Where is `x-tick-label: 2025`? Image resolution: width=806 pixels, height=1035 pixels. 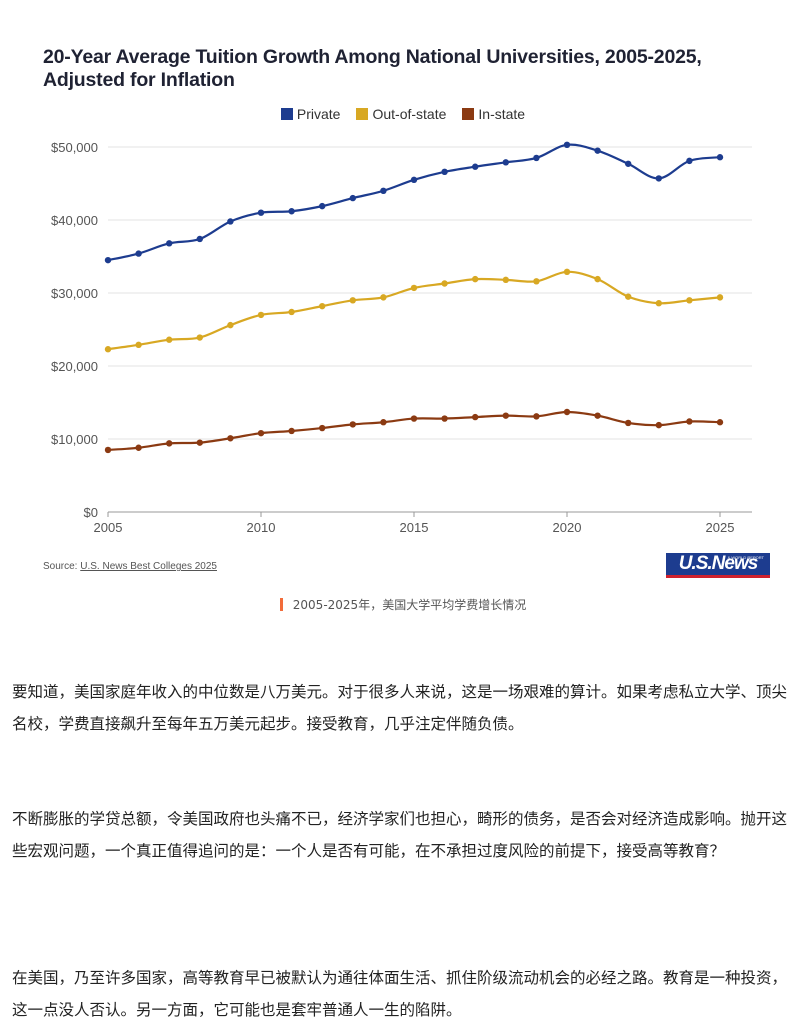
x-tick-label: 2025 is located at coordinates (720, 527).